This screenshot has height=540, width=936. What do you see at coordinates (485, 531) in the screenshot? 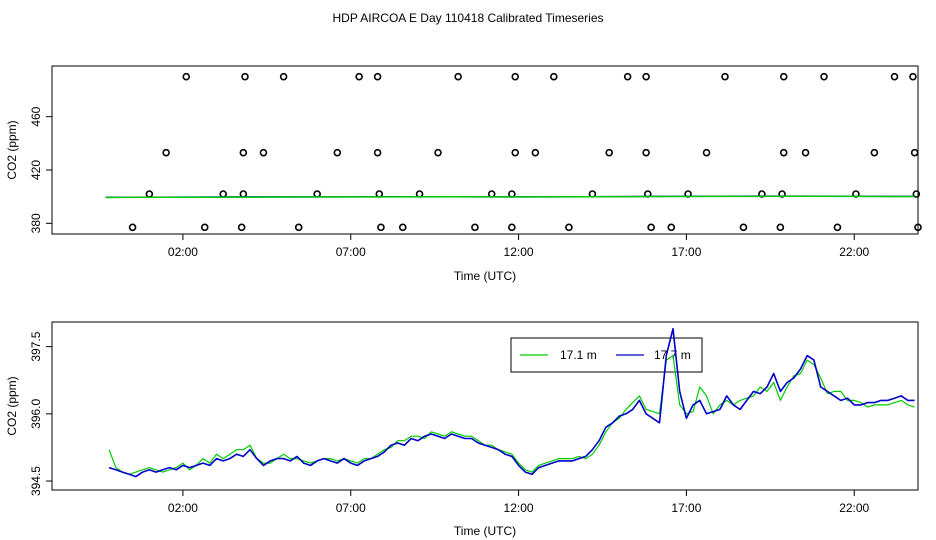
I see `bottom-x-axis-label: Time (UTC)` at bounding box center [485, 531].